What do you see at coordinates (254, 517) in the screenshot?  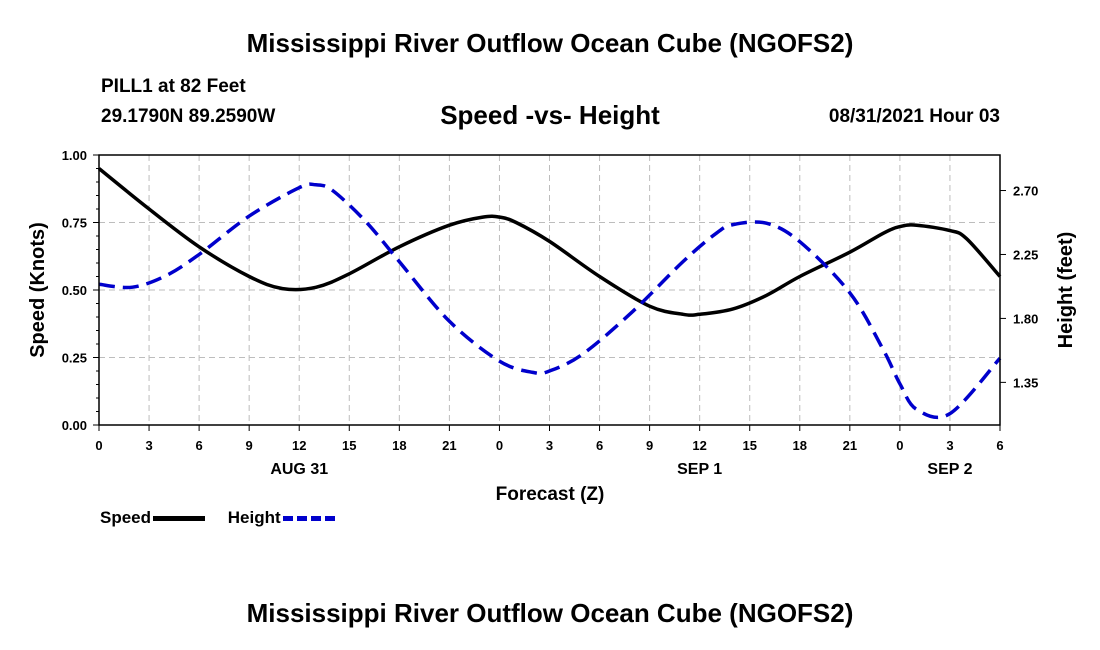 I see `legend-height-label: Height` at bounding box center [254, 517].